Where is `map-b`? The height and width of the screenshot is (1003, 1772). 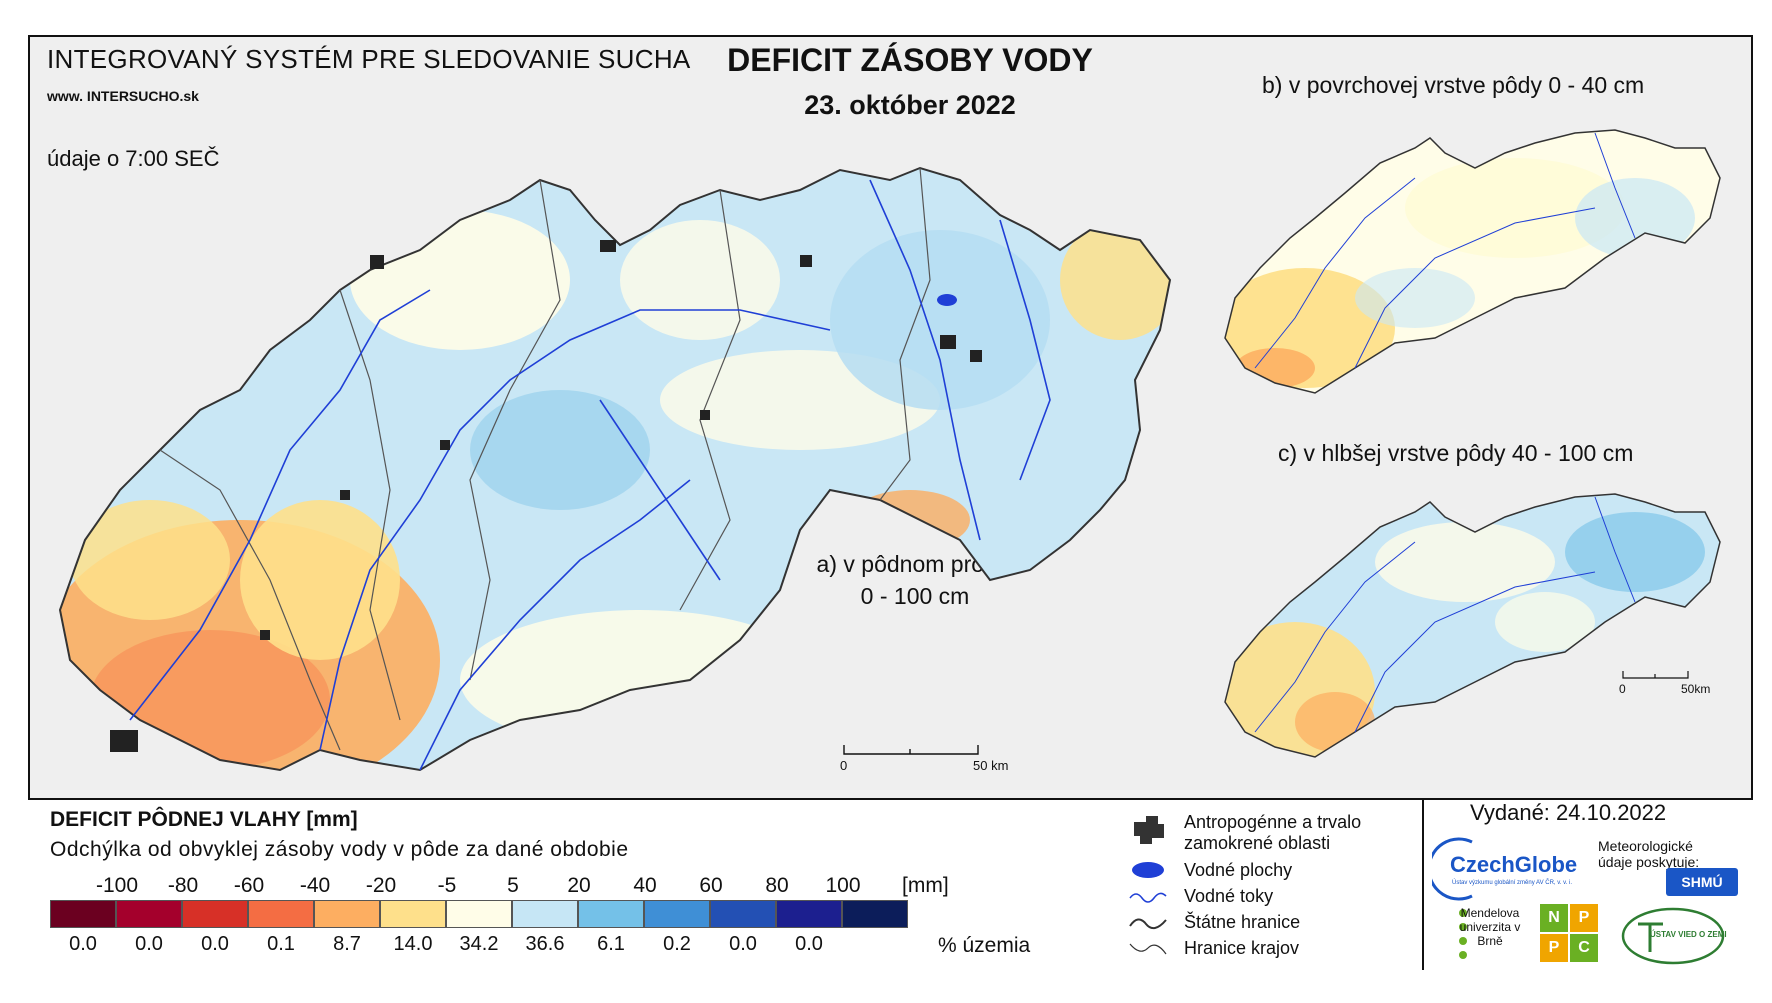
map-b is located at coordinates (1472, 261).